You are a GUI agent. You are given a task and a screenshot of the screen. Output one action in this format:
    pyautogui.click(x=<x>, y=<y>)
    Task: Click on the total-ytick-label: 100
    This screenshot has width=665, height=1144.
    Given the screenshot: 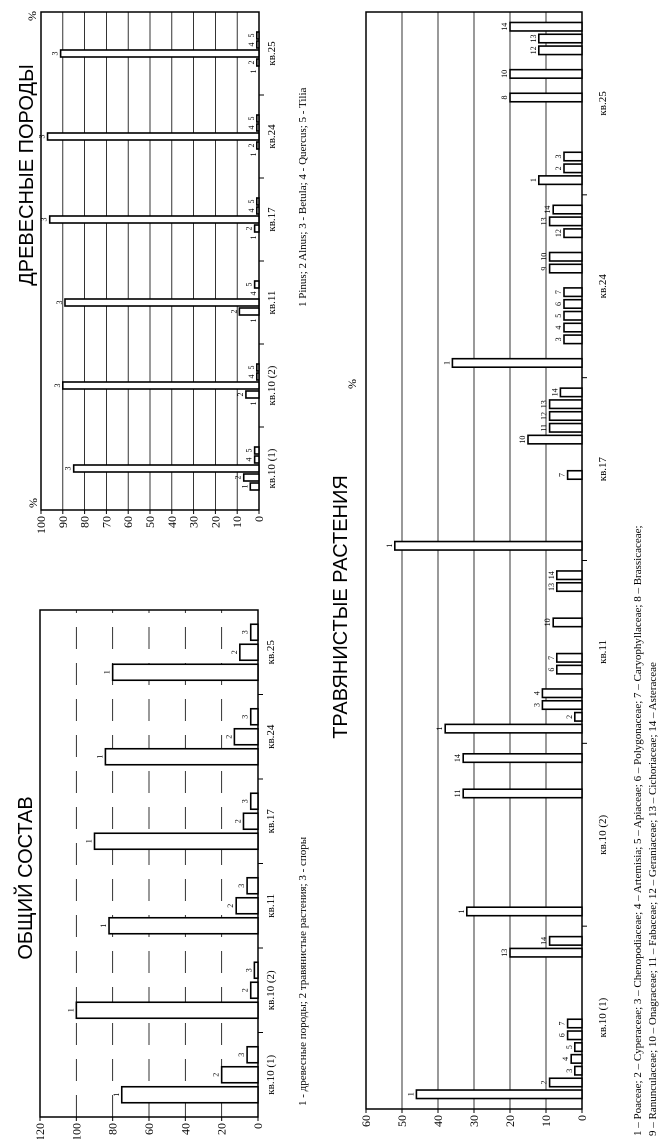 What is the action you would take?
    pyautogui.click(x=76, y=1131)
    